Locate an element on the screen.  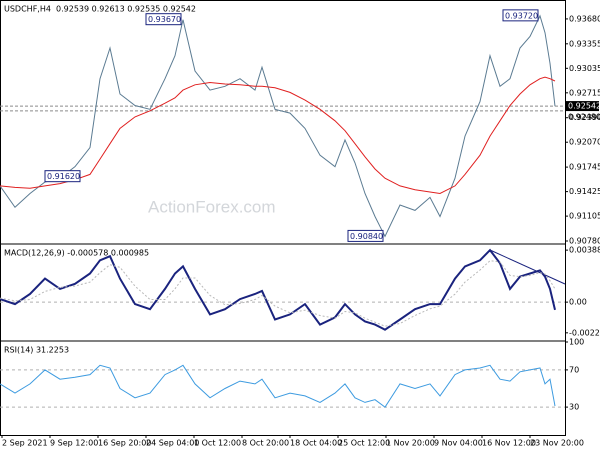
x-tick-label: 23 Nov 20:00 is located at coordinates (557, 443).